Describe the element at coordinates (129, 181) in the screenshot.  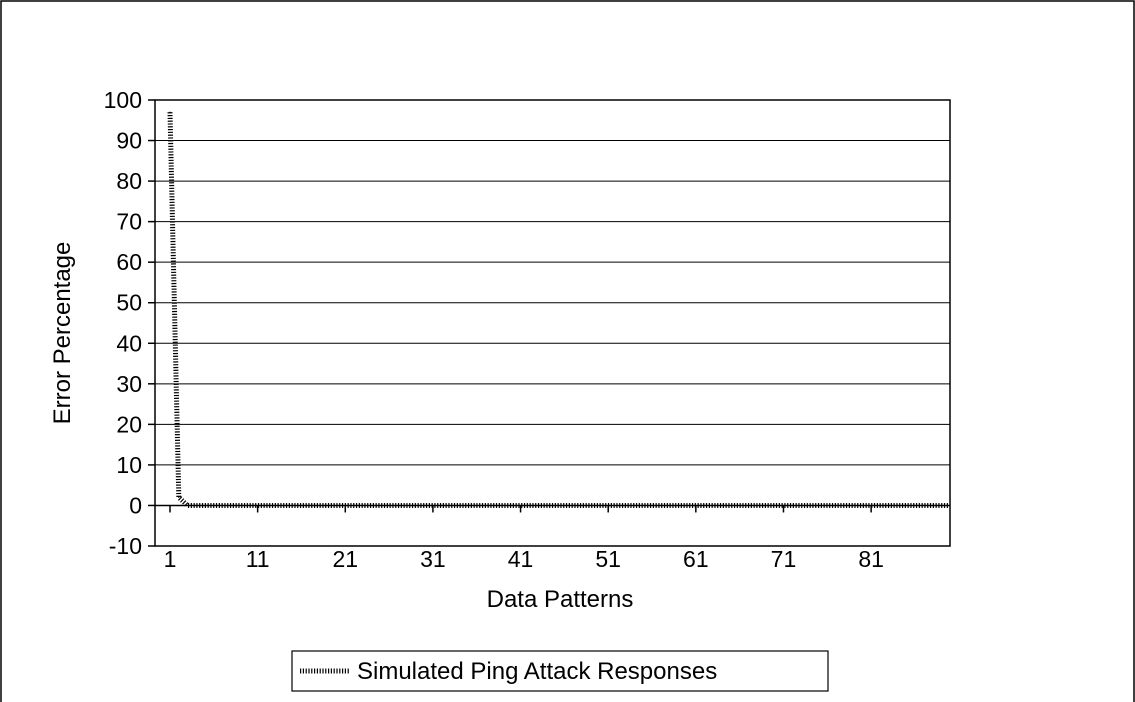
I see `y-tick-label: 80` at that location.